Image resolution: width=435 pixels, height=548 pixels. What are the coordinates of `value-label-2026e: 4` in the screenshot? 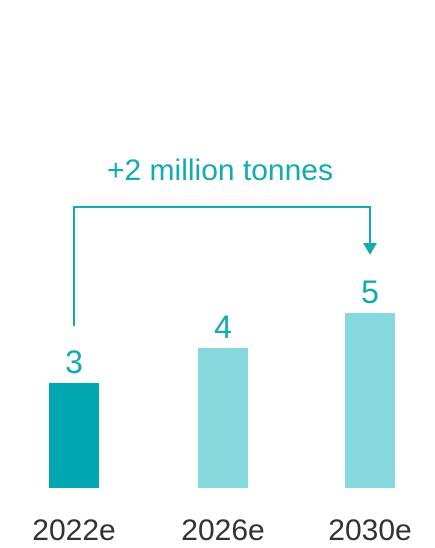 It's located at (223, 327).